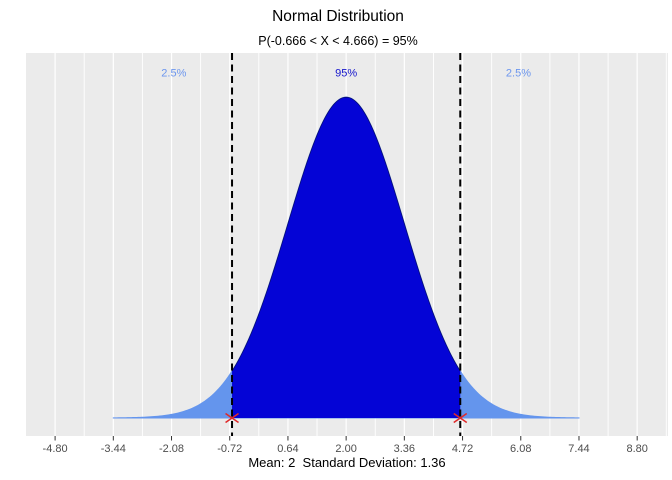  What do you see at coordinates (520, 449) in the screenshot?
I see `x-axis-tick-label: 6.08` at bounding box center [520, 449].